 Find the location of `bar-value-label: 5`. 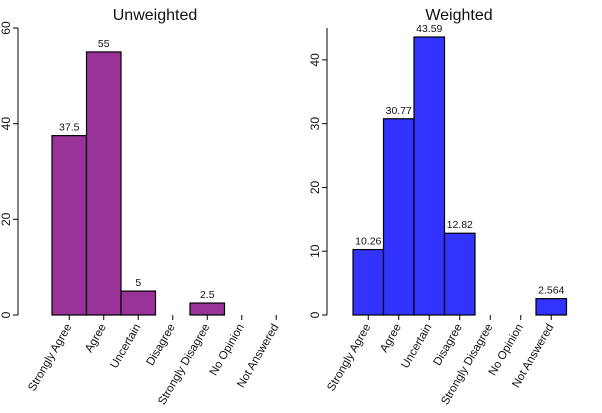

bar-value-label: 5 is located at coordinates (138, 283).